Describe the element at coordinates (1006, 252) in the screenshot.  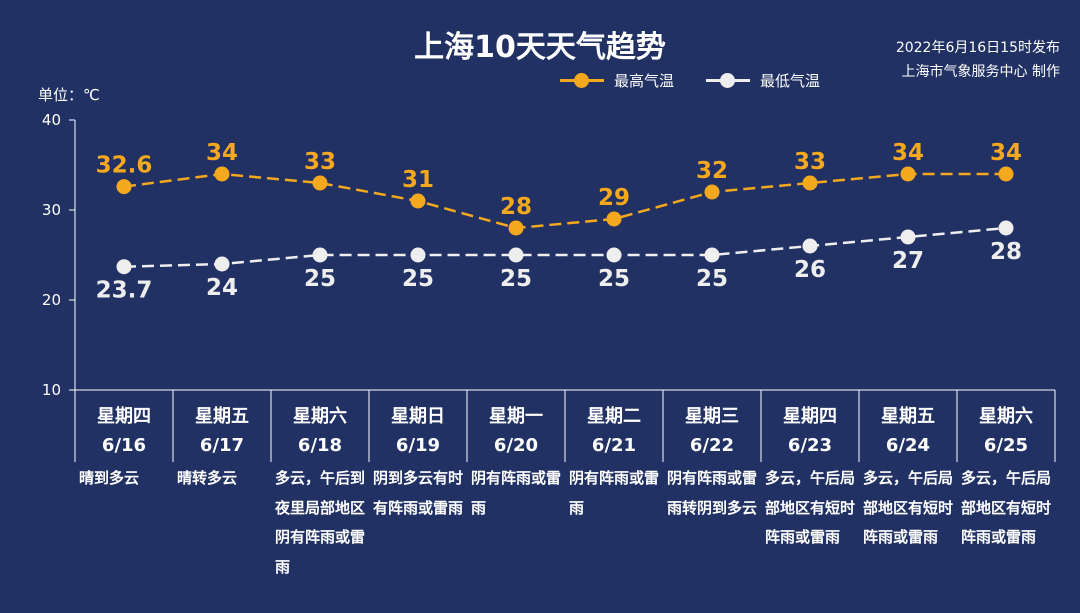
I see `data-label-low: 28` at that location.